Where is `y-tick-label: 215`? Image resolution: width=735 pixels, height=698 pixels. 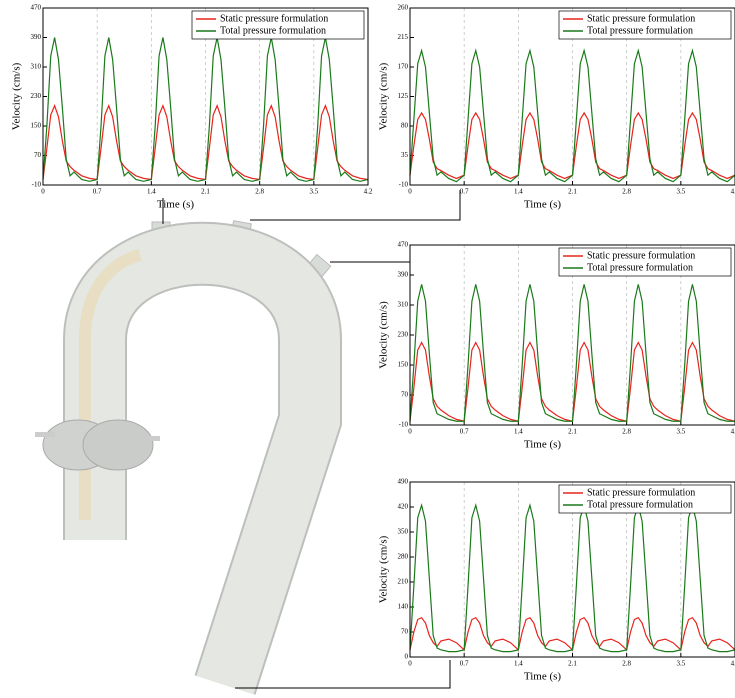 y-tick-label: 215 is located at coordinates (403, 37).